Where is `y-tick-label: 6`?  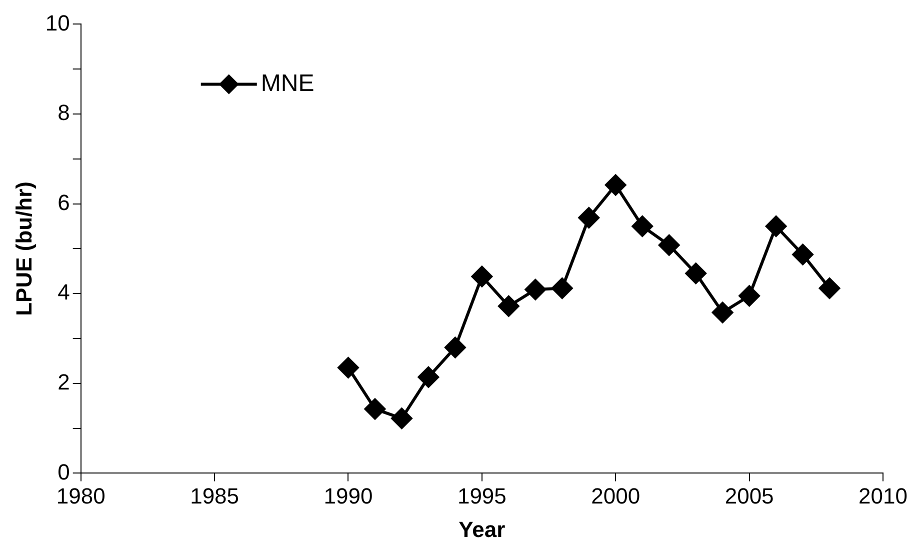
y-tick-label: 6 is located at coordinates (64, 202).